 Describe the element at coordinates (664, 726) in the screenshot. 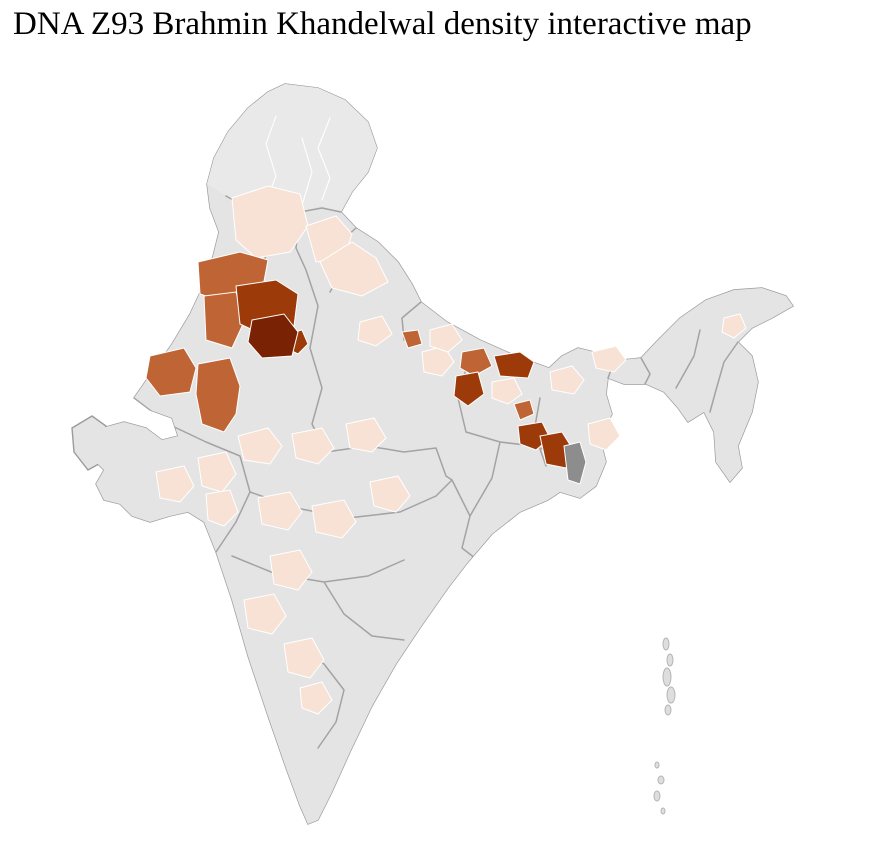

I see `andaman-nicobar-islands` at that location.